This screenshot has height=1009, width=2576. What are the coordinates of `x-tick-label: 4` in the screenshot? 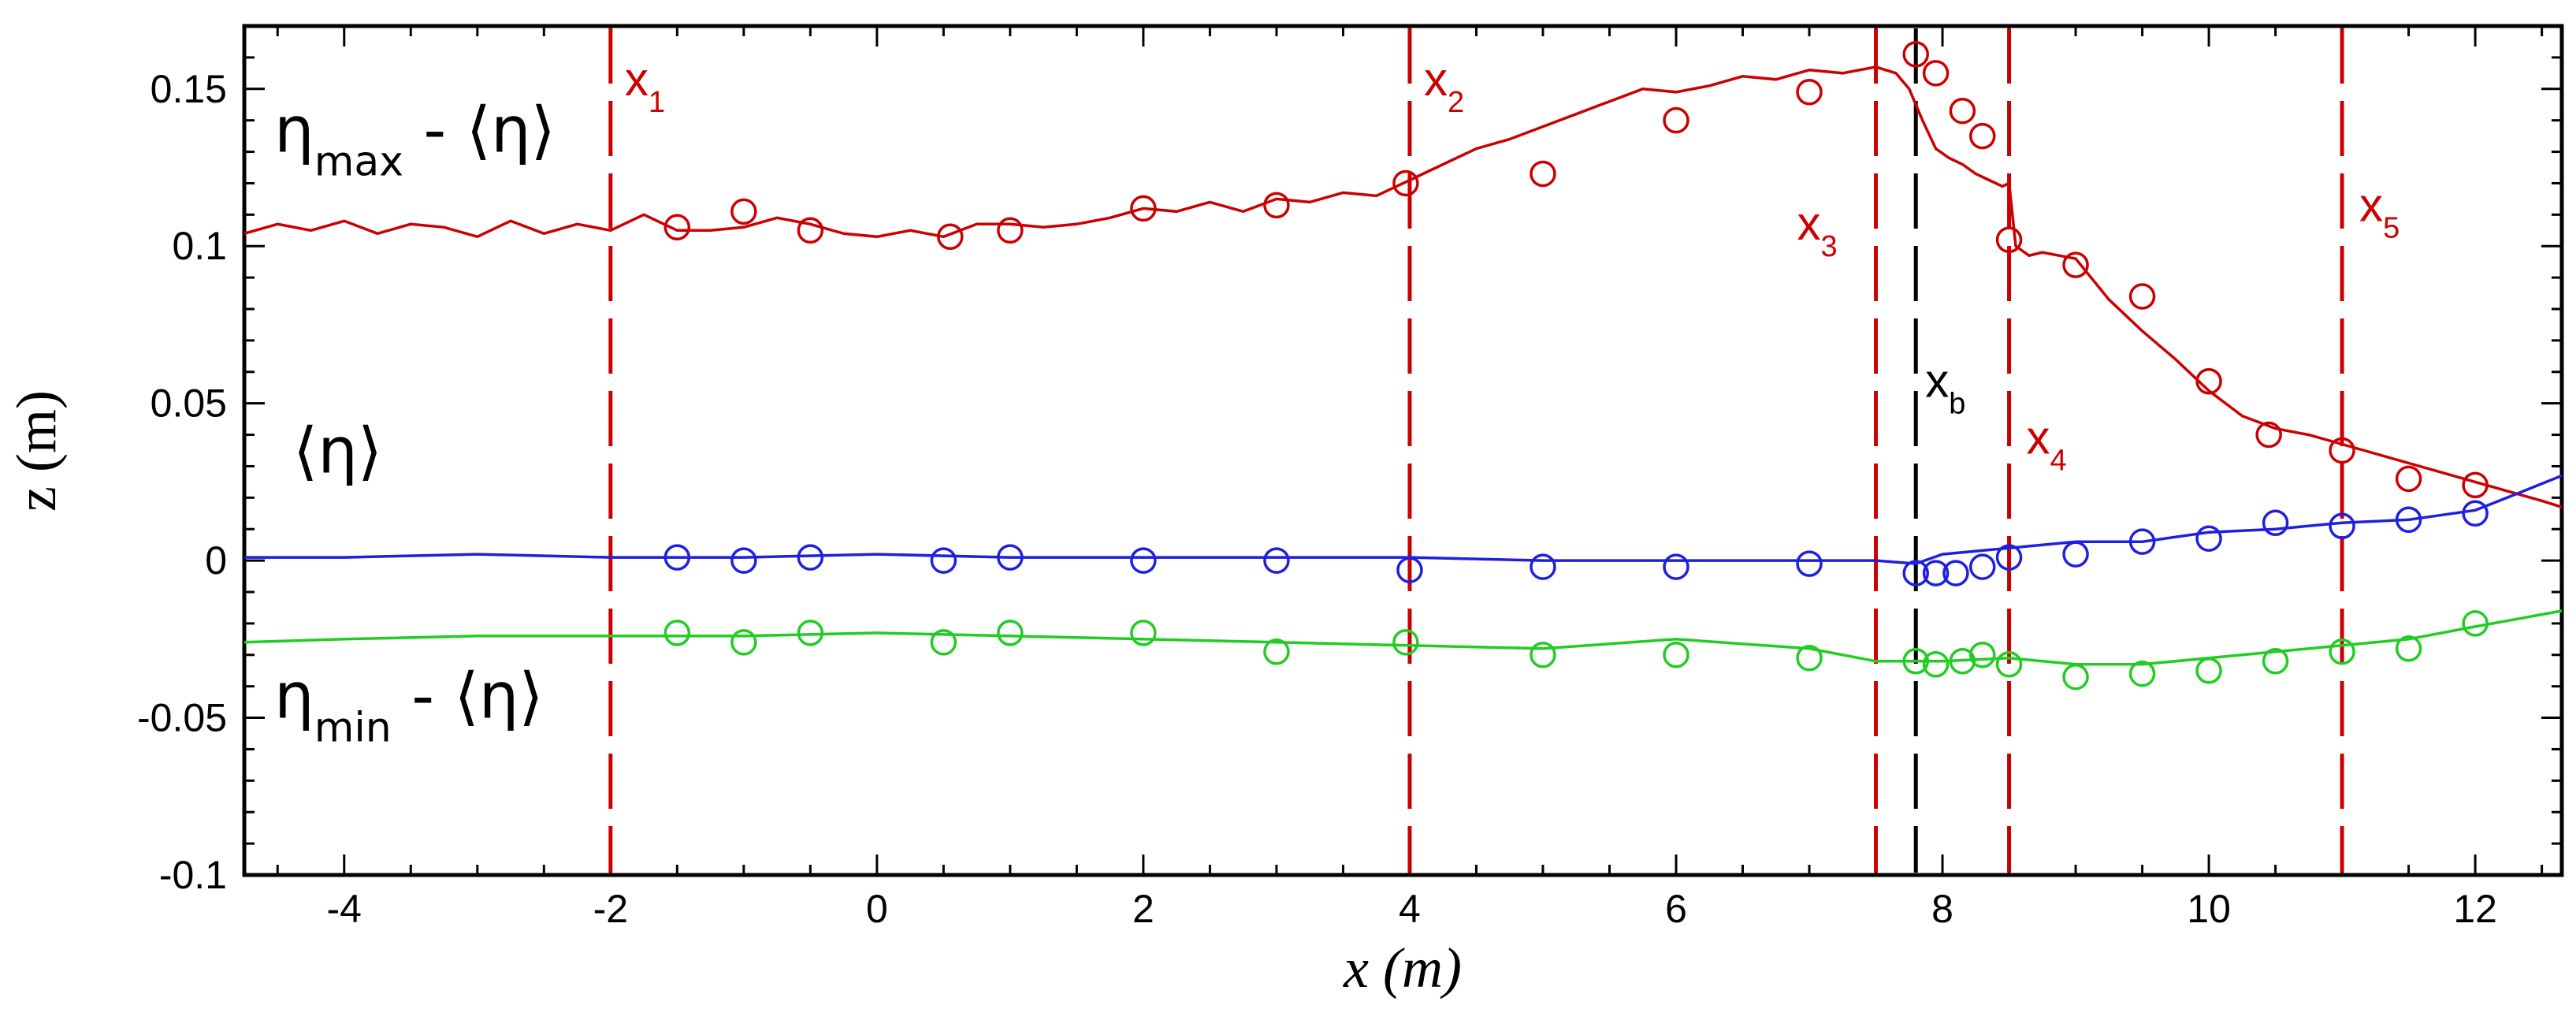 It's located at (1410, 909).